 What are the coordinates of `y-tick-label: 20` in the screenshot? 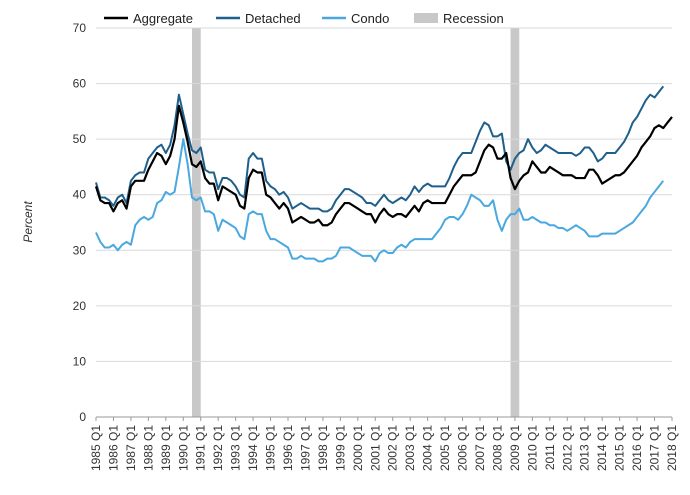 It's located at (80, 306).